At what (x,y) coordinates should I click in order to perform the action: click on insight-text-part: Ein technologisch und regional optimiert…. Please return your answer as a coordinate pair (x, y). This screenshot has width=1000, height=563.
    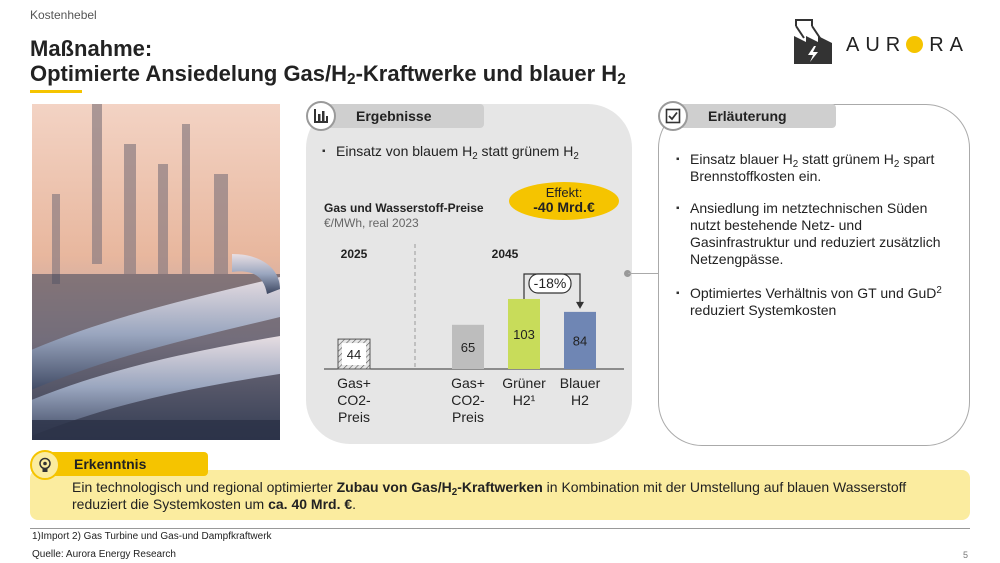
    Looking at the image, I should click on (204, 487).